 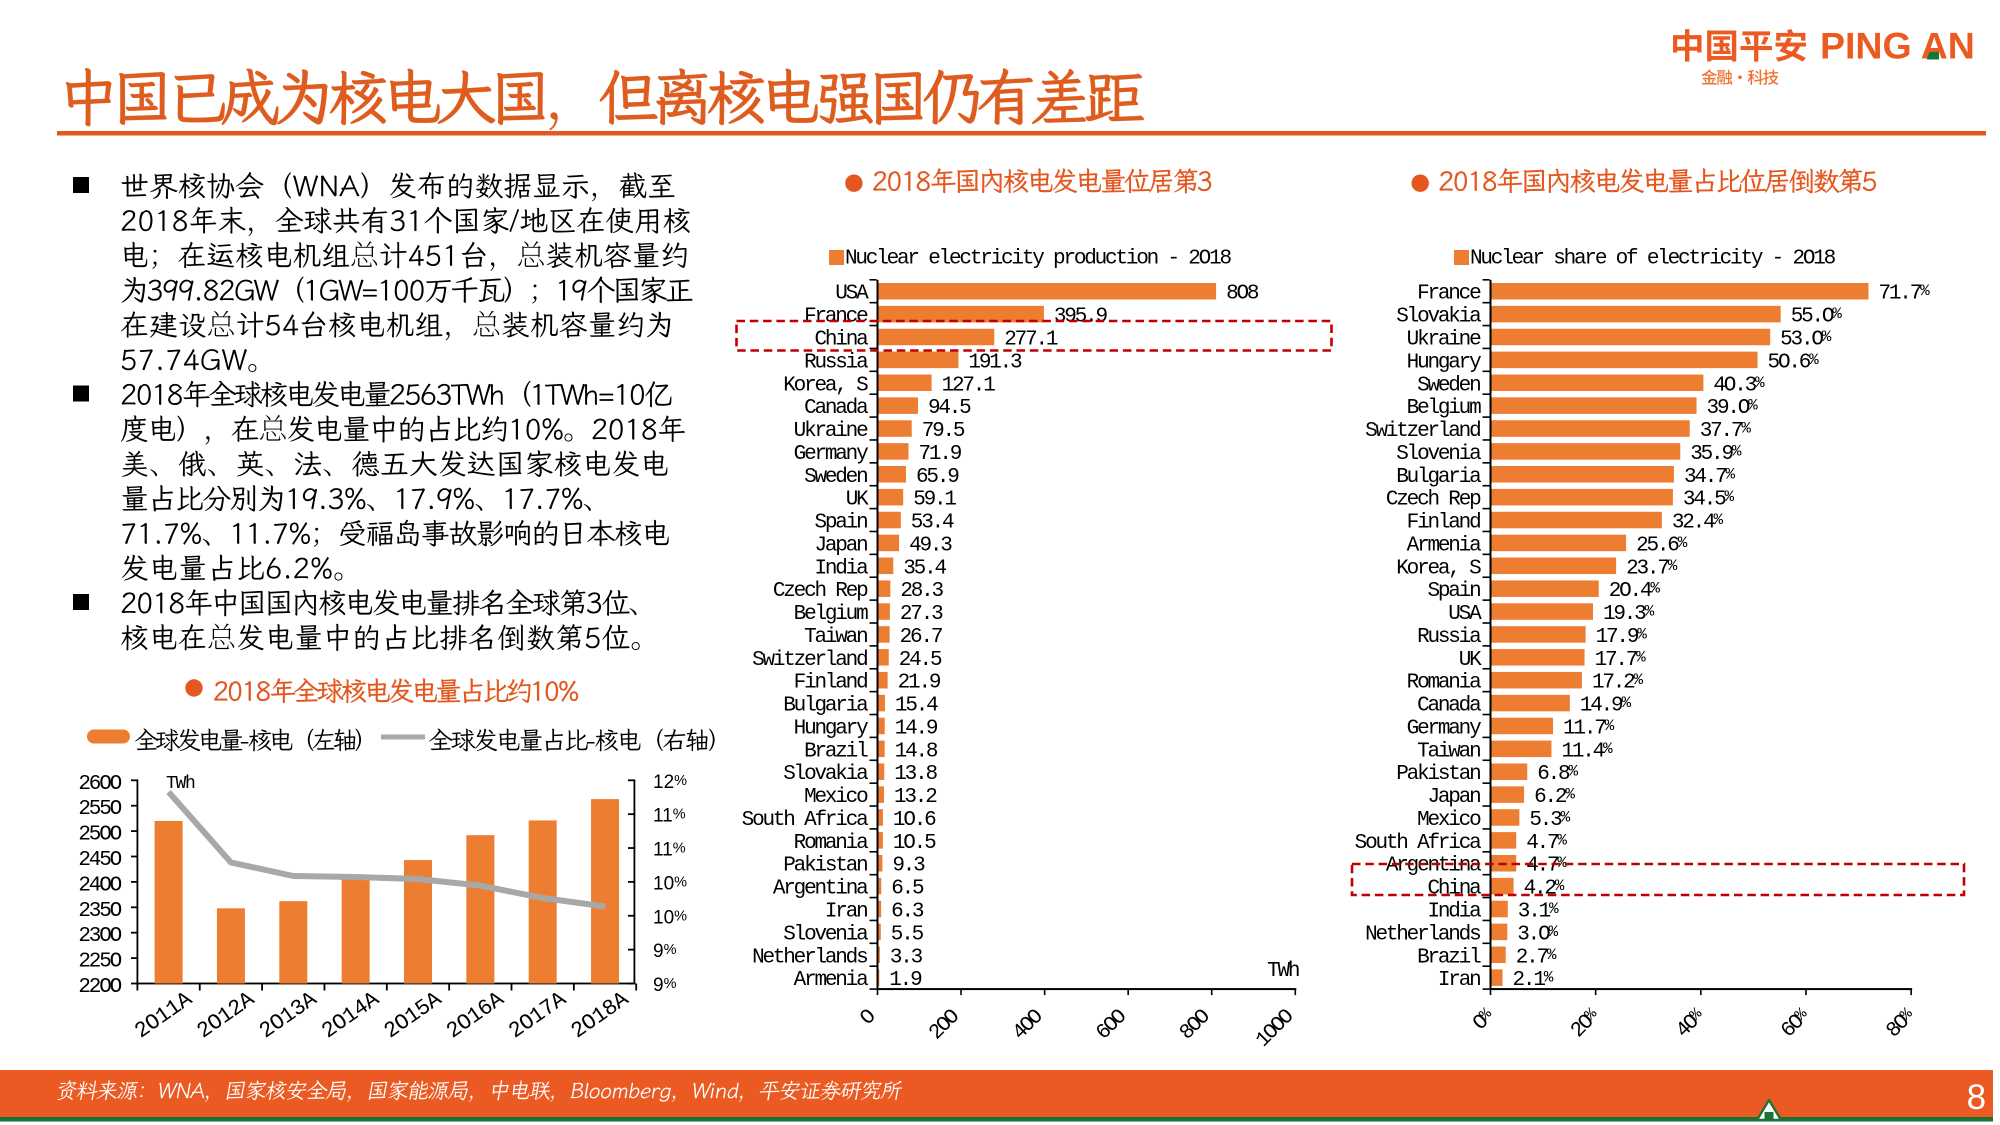 I want to click on svg-text: 6.5, so click(x=907, y=889).